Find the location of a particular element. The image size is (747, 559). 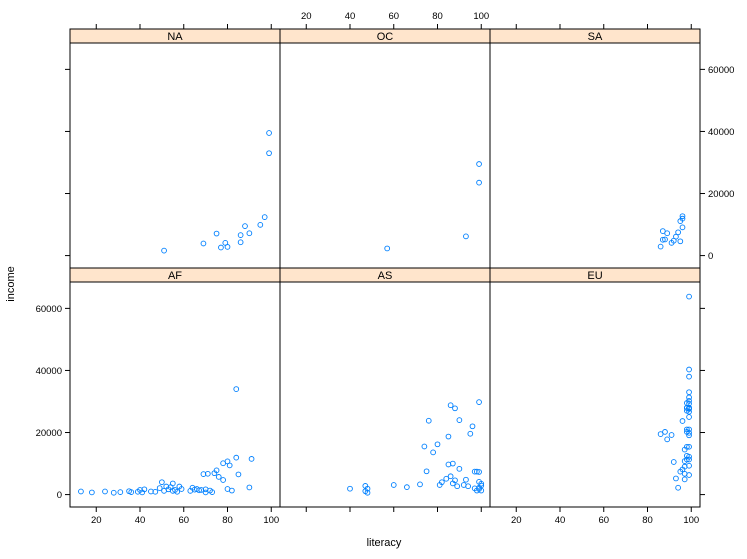

x-axis-title: literacy is located at coordinates (384, 543).